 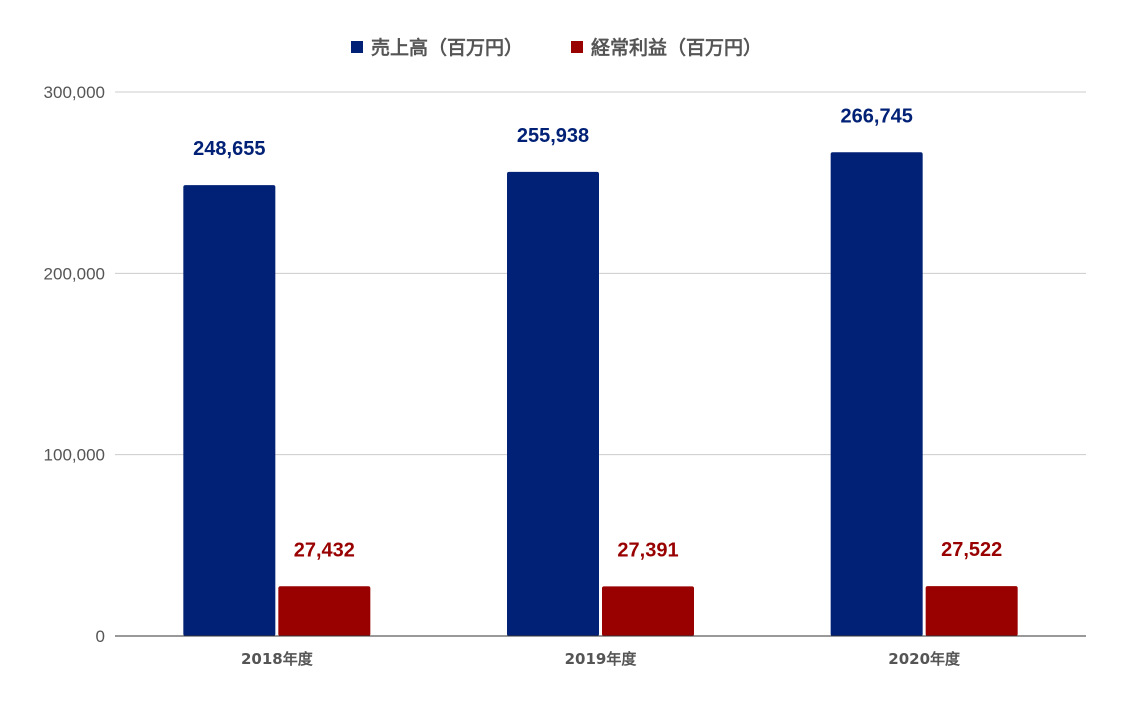 What do you see at coordinates (100, 636) in the screenshot?
I see `y-tick-label: 0` at bounding box center [100, 636].